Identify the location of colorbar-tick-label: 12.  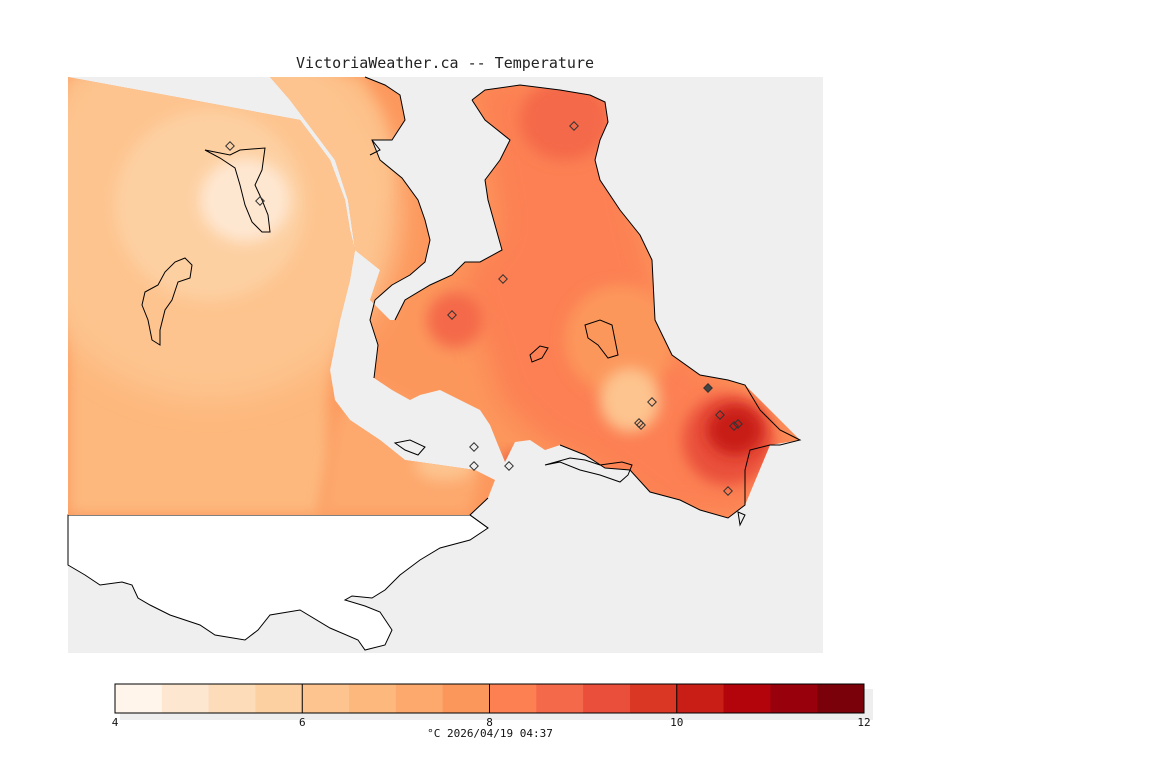
(863, 722).